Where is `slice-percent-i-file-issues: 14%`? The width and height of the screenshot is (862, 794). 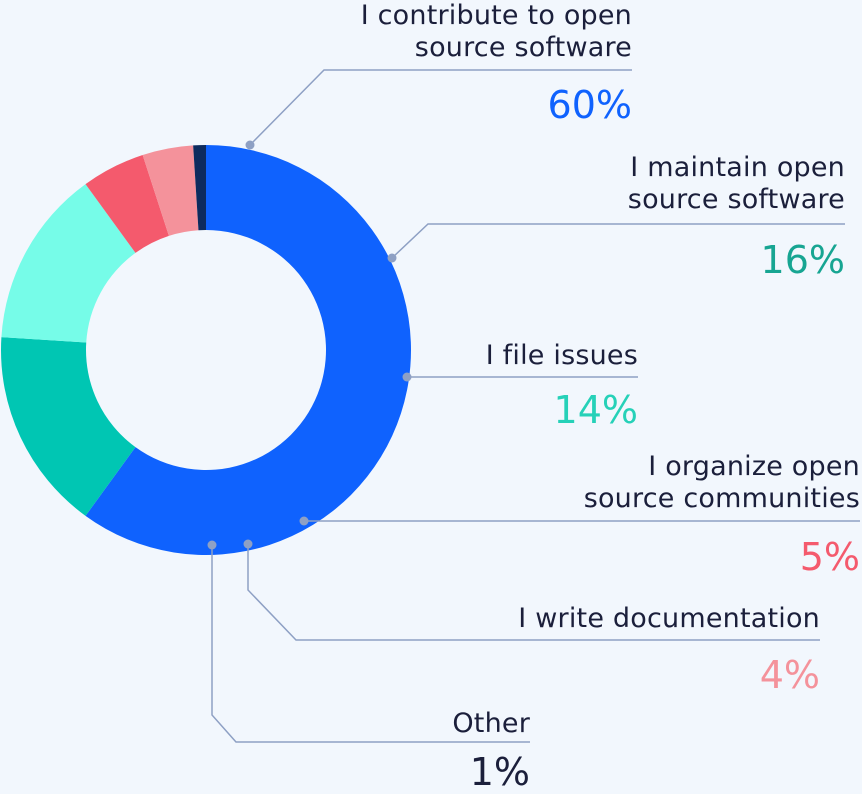
slice-percent-i-file-issues: 14% is located at coordinates (595, 410).